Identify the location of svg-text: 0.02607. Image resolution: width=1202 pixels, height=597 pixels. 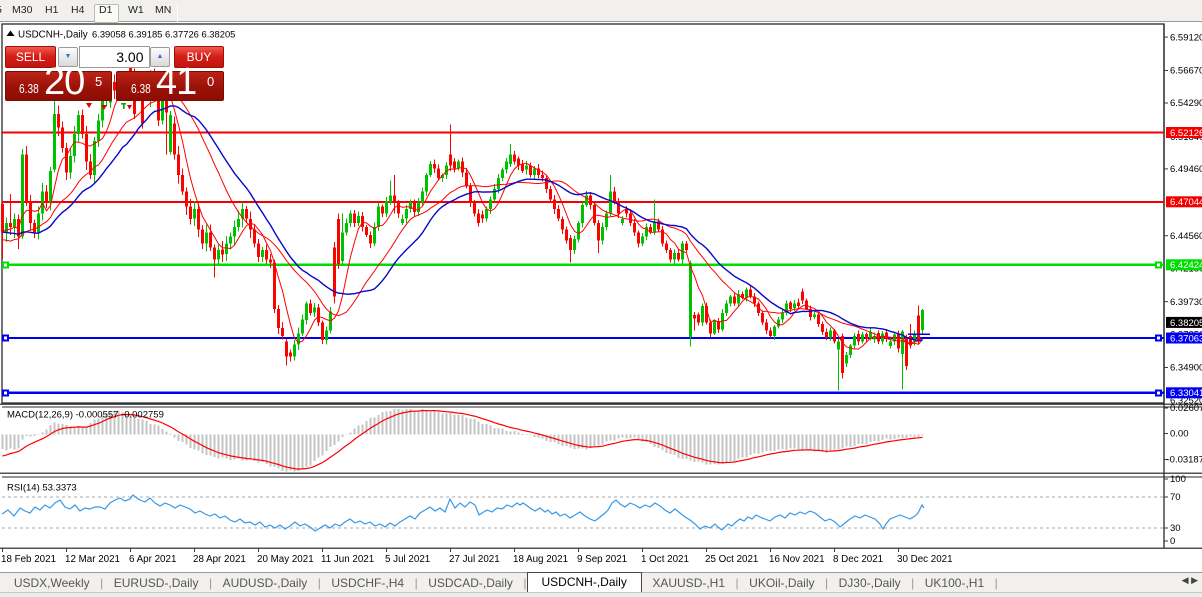
(1186, 408).